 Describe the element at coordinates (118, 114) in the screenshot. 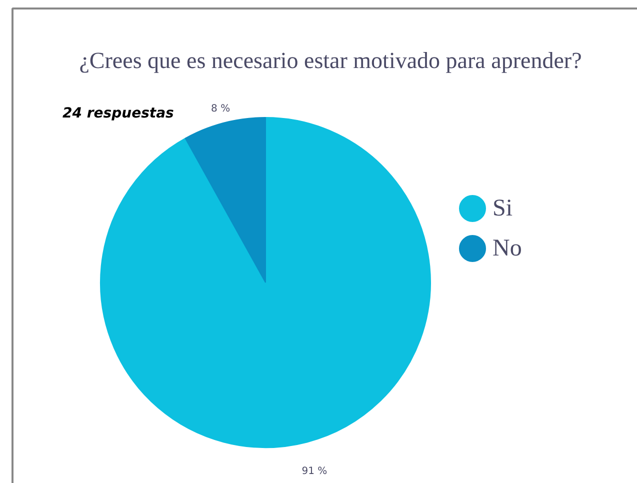

I see `text: 24 respuestas` at that location.